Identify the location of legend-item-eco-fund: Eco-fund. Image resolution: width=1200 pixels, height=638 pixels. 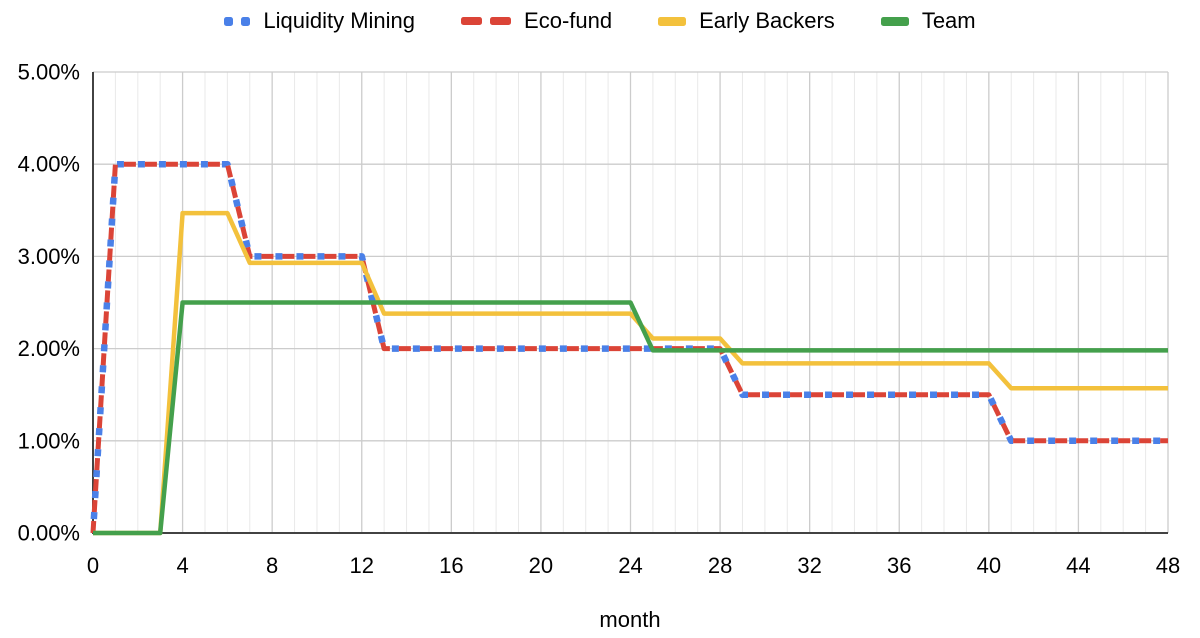
(536, 21).